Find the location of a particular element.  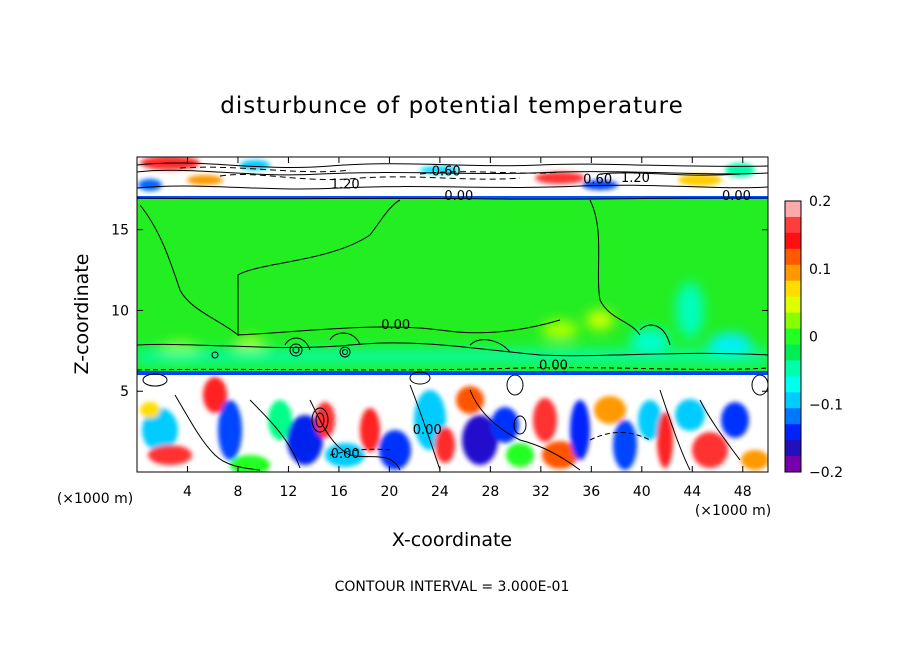

colorbar-tick-label: −0.1 is located at coordinates (826, 405).